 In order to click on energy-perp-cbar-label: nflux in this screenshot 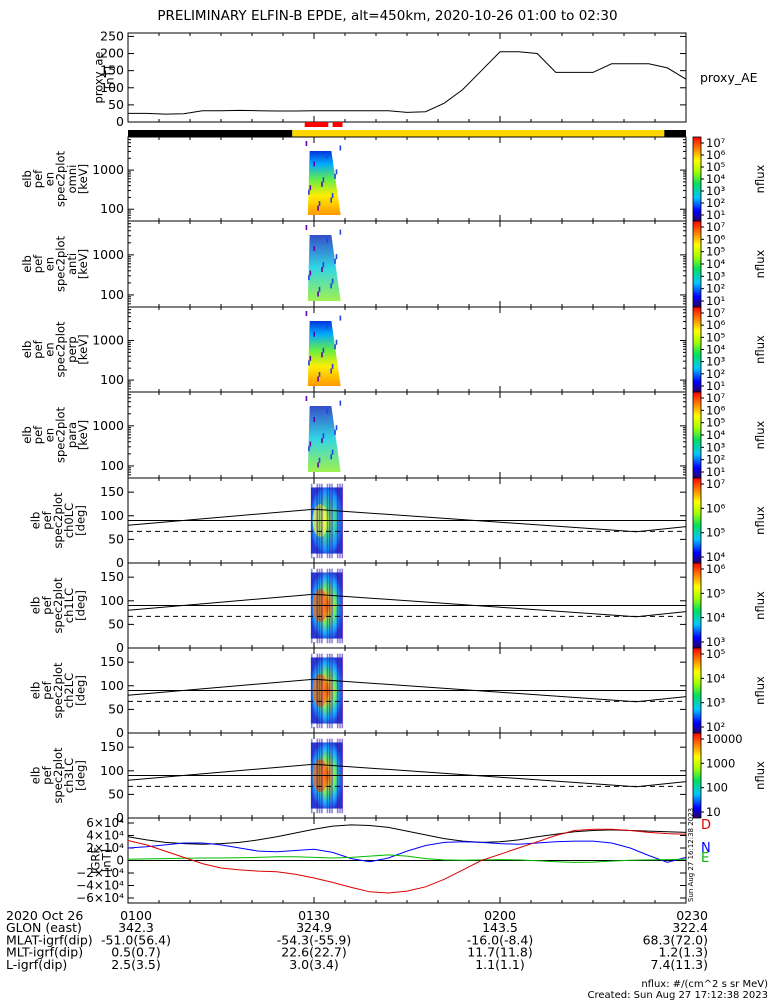, I will do `click(760, 349)`.